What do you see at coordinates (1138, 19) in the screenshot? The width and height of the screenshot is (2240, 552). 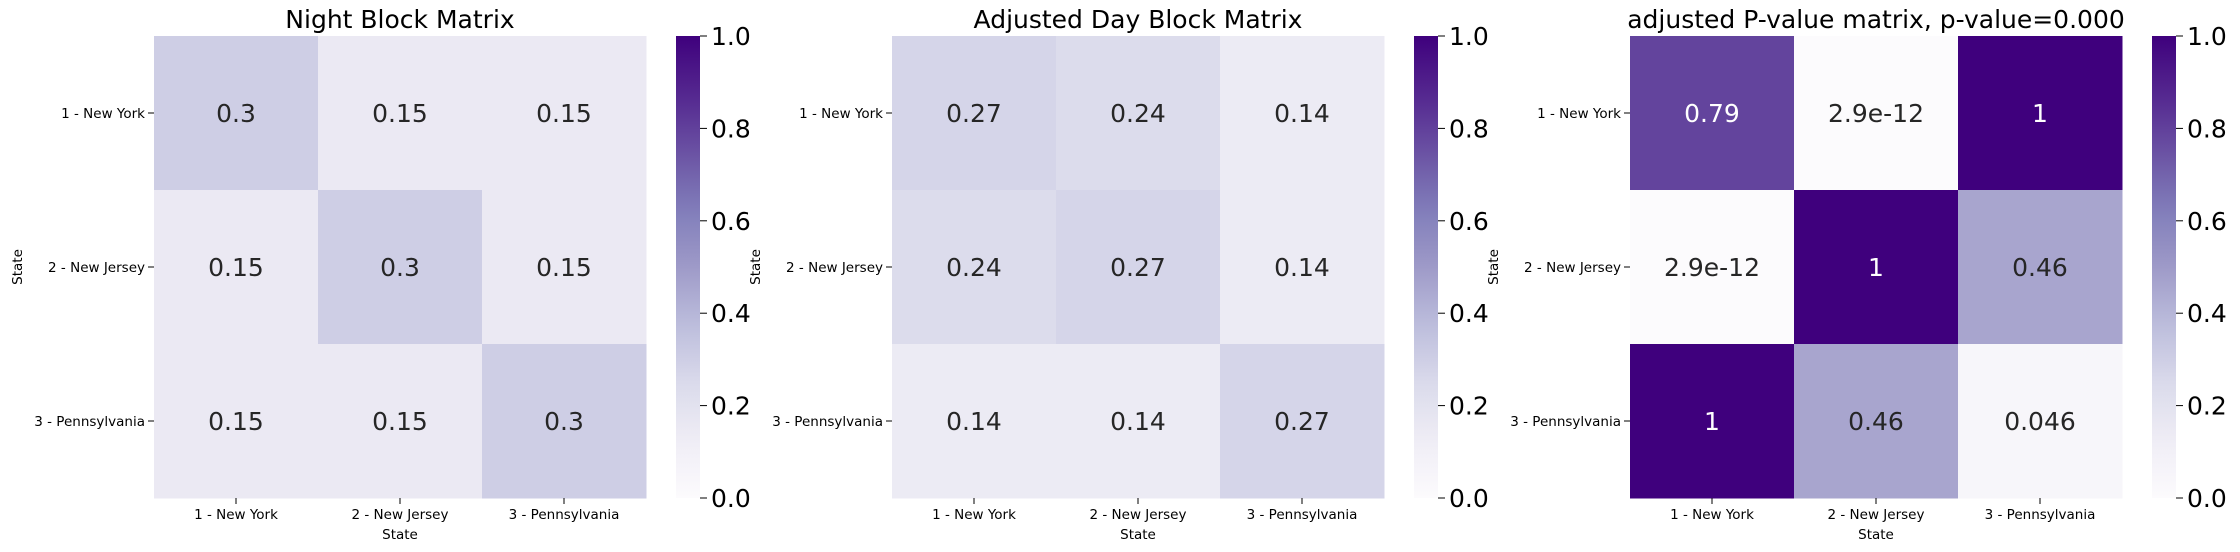 I see `chart-title: Adjusted Day Block Matrix` at bounding box center [1138, 19].